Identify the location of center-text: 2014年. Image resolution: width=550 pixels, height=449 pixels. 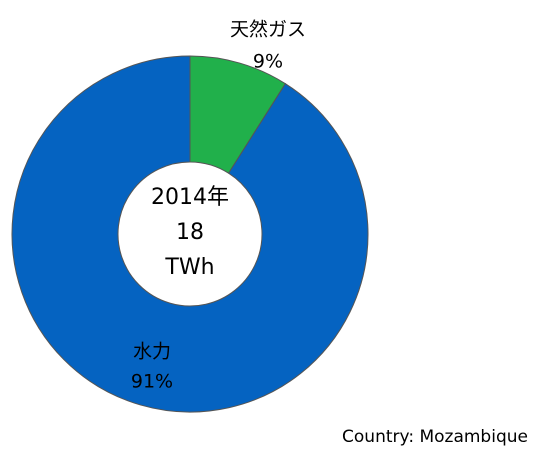
(190, 197).